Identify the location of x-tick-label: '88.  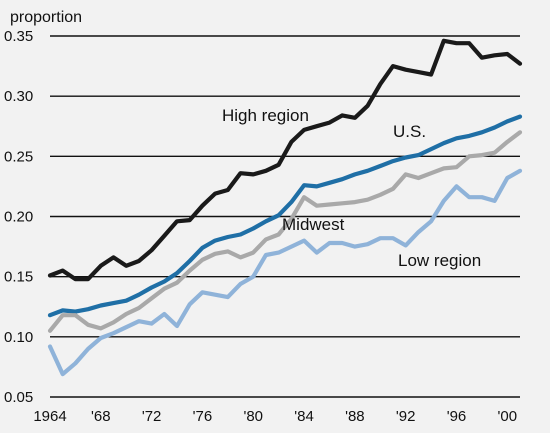
(355, 416).